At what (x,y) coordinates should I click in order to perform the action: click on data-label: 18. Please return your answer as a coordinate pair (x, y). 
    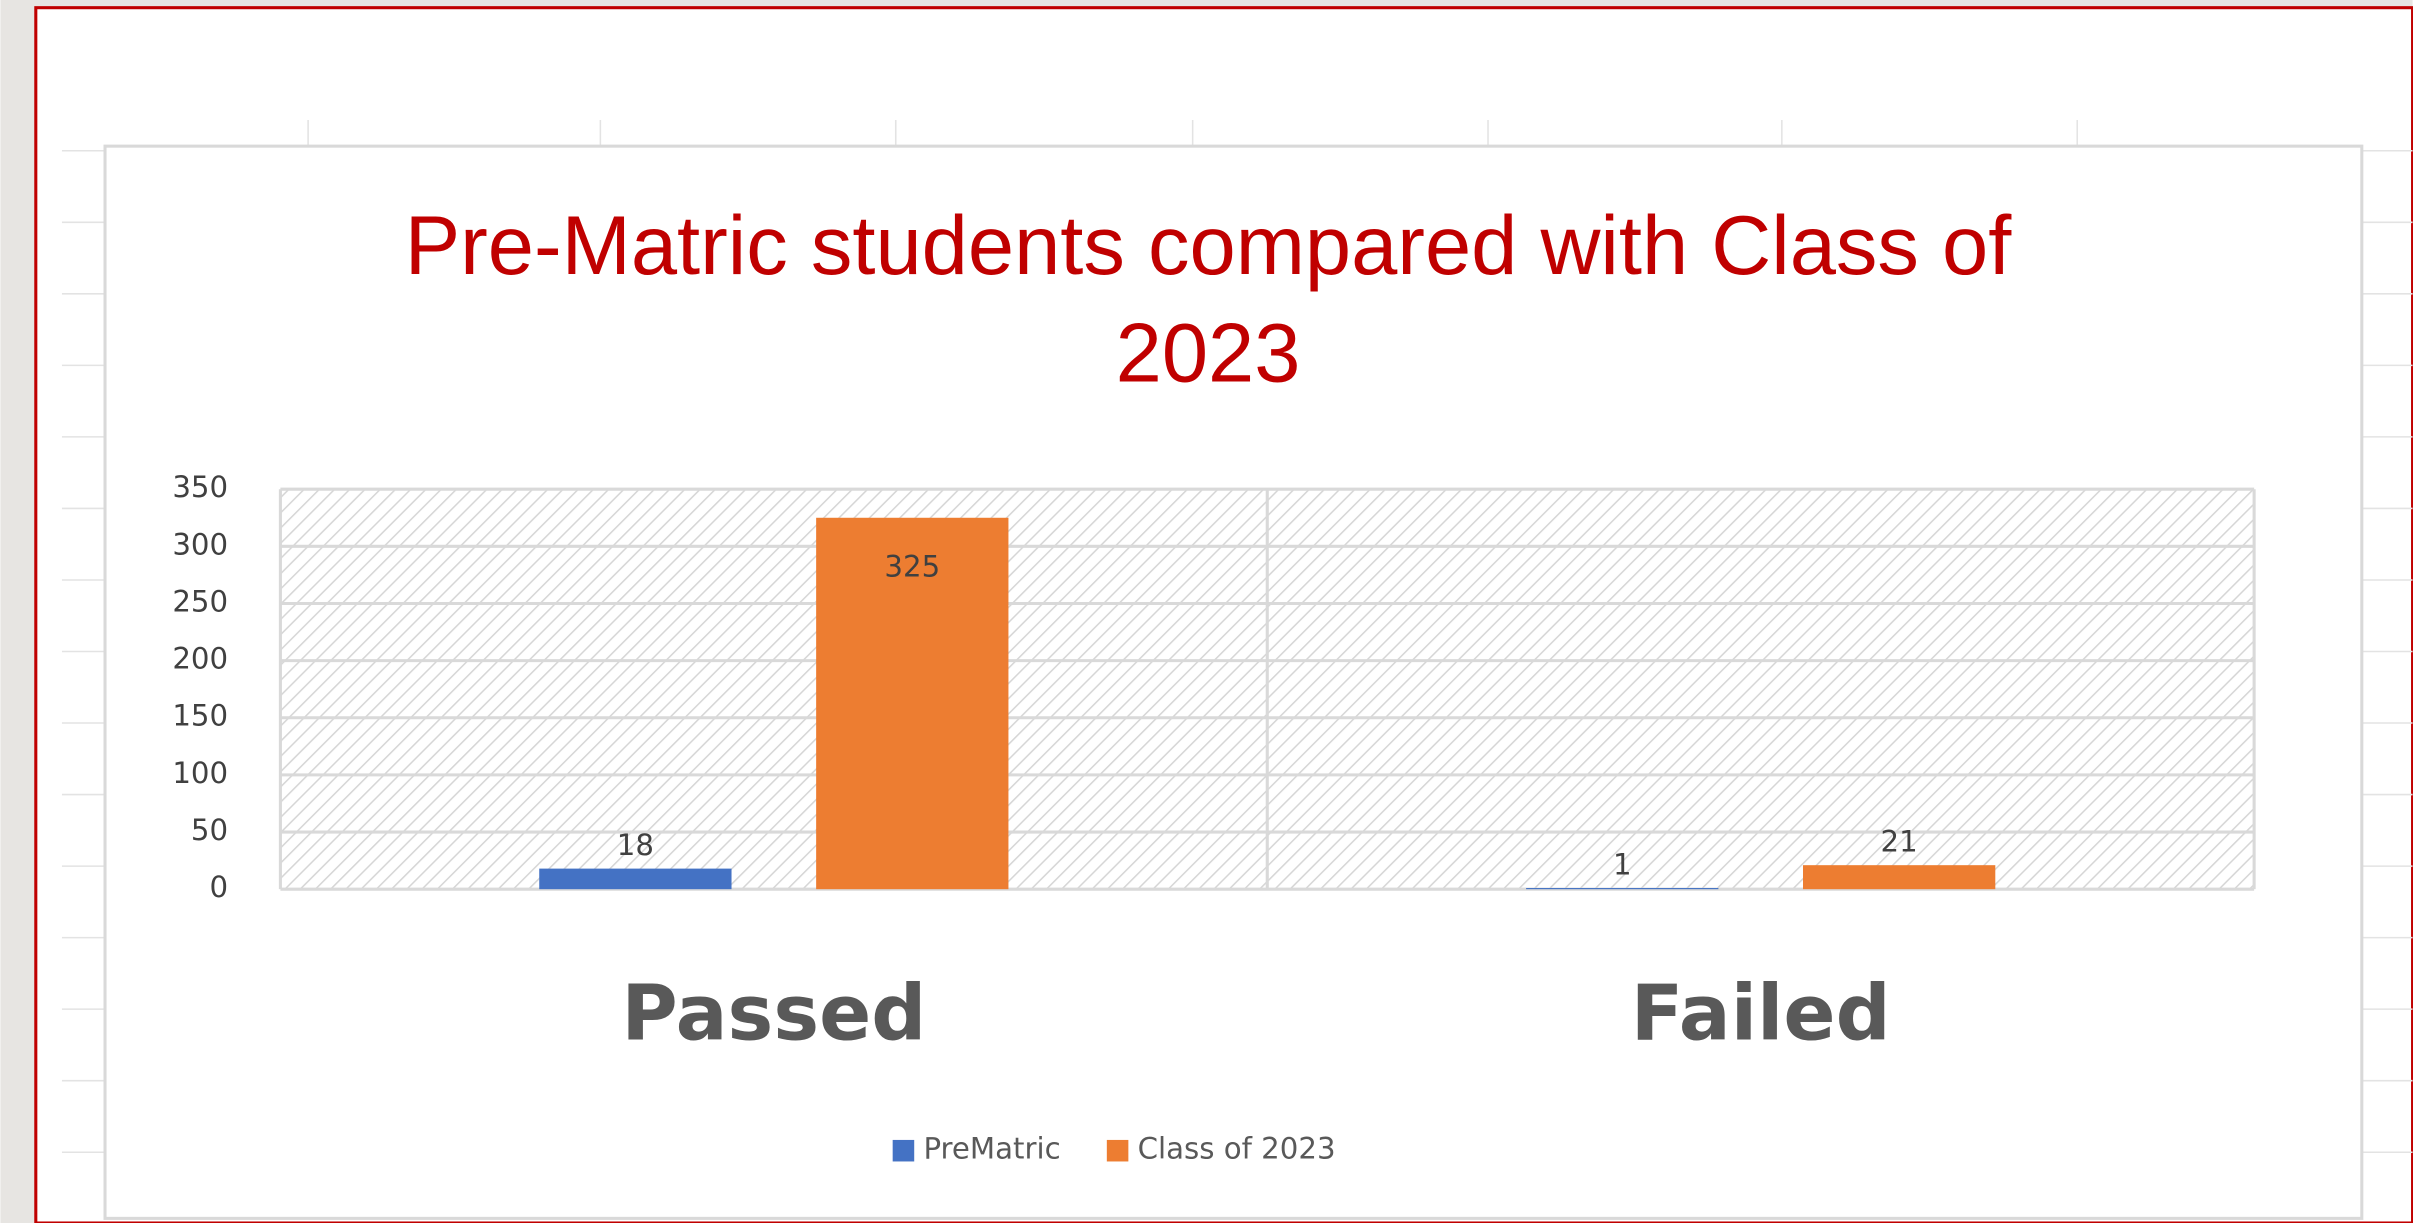
    Looking at the image, I should click on (635, 845).